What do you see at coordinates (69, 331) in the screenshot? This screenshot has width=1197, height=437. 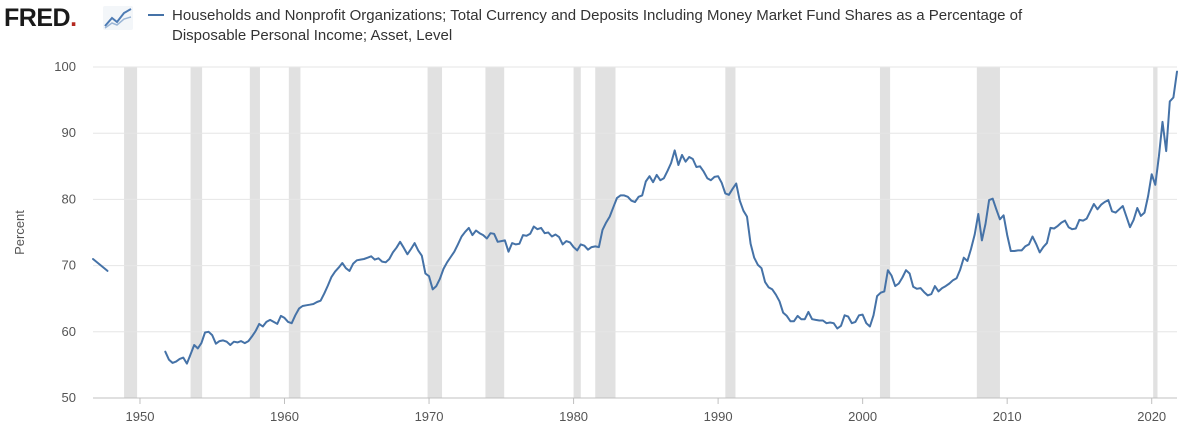 I see `y-tick-label-60: 60` at bounding box center [69, 331].